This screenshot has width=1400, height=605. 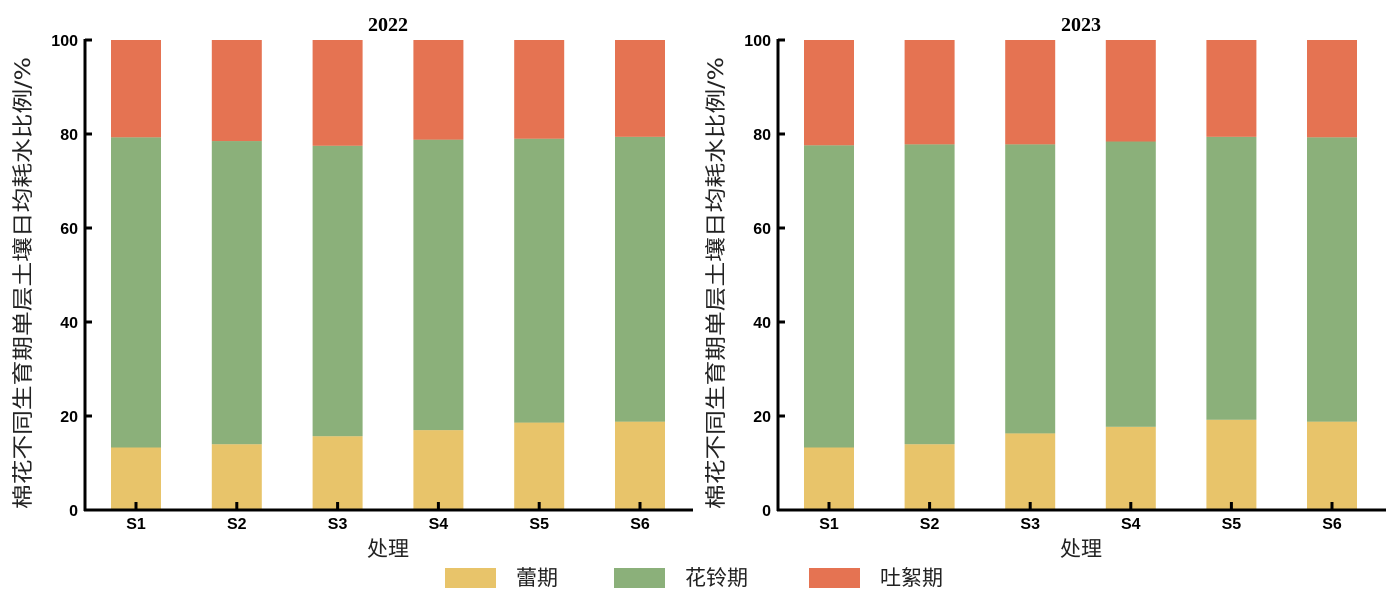 I want to click on legend-item-花铃期: 花铃期, so click(x=681, y=578).